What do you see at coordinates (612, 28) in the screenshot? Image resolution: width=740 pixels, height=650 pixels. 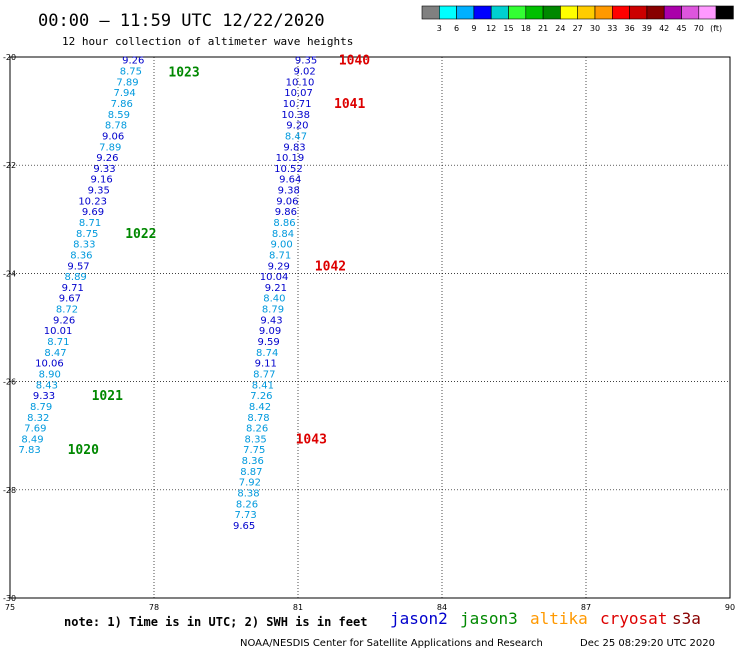 I see `color-scale-label: 33` at bounding box center [612, 28].